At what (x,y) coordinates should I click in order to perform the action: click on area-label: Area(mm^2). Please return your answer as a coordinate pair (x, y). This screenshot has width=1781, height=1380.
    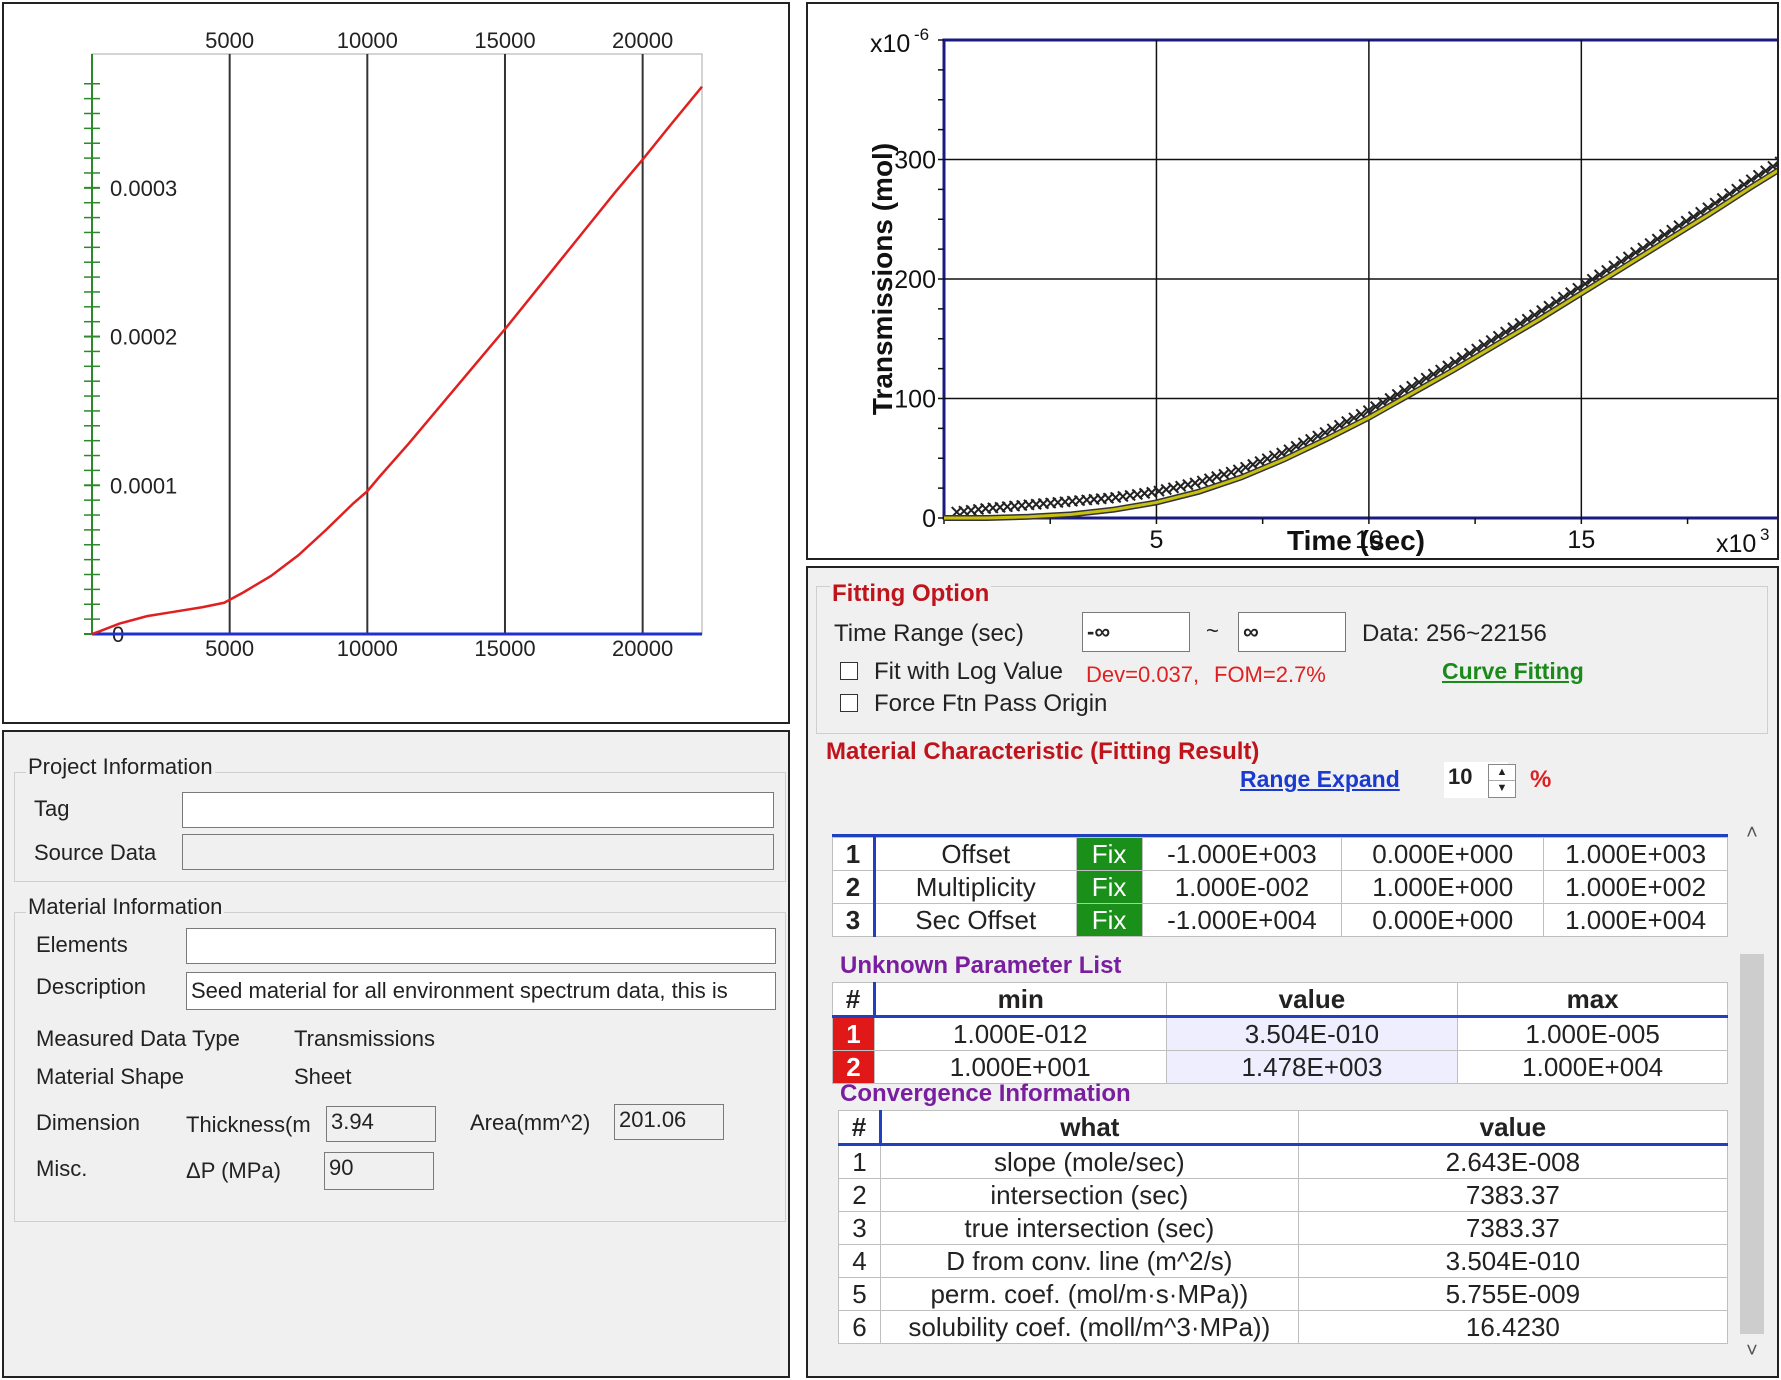
    Looking at the image, I should click on (530, 1122).